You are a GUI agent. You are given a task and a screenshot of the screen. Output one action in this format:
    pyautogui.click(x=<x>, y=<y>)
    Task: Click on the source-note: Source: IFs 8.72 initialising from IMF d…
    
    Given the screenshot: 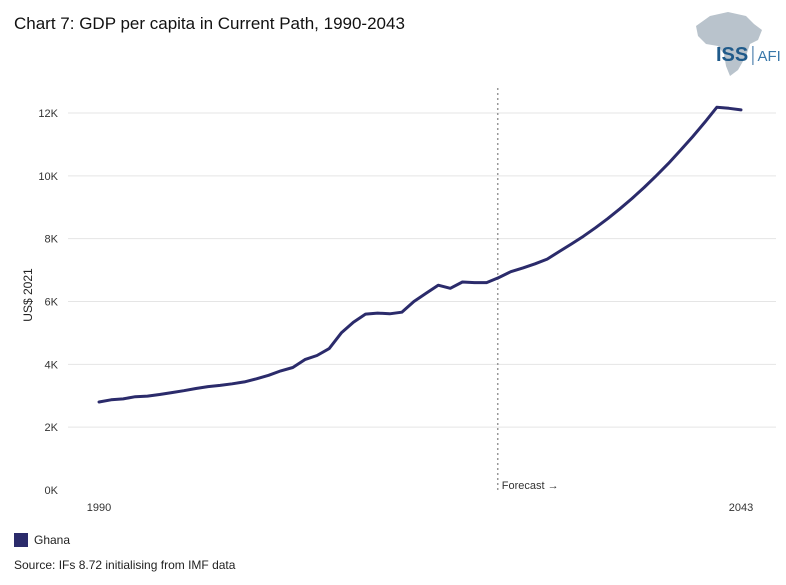 What is the action you would take?
    pyautogui.click(x=125, y=565)
    